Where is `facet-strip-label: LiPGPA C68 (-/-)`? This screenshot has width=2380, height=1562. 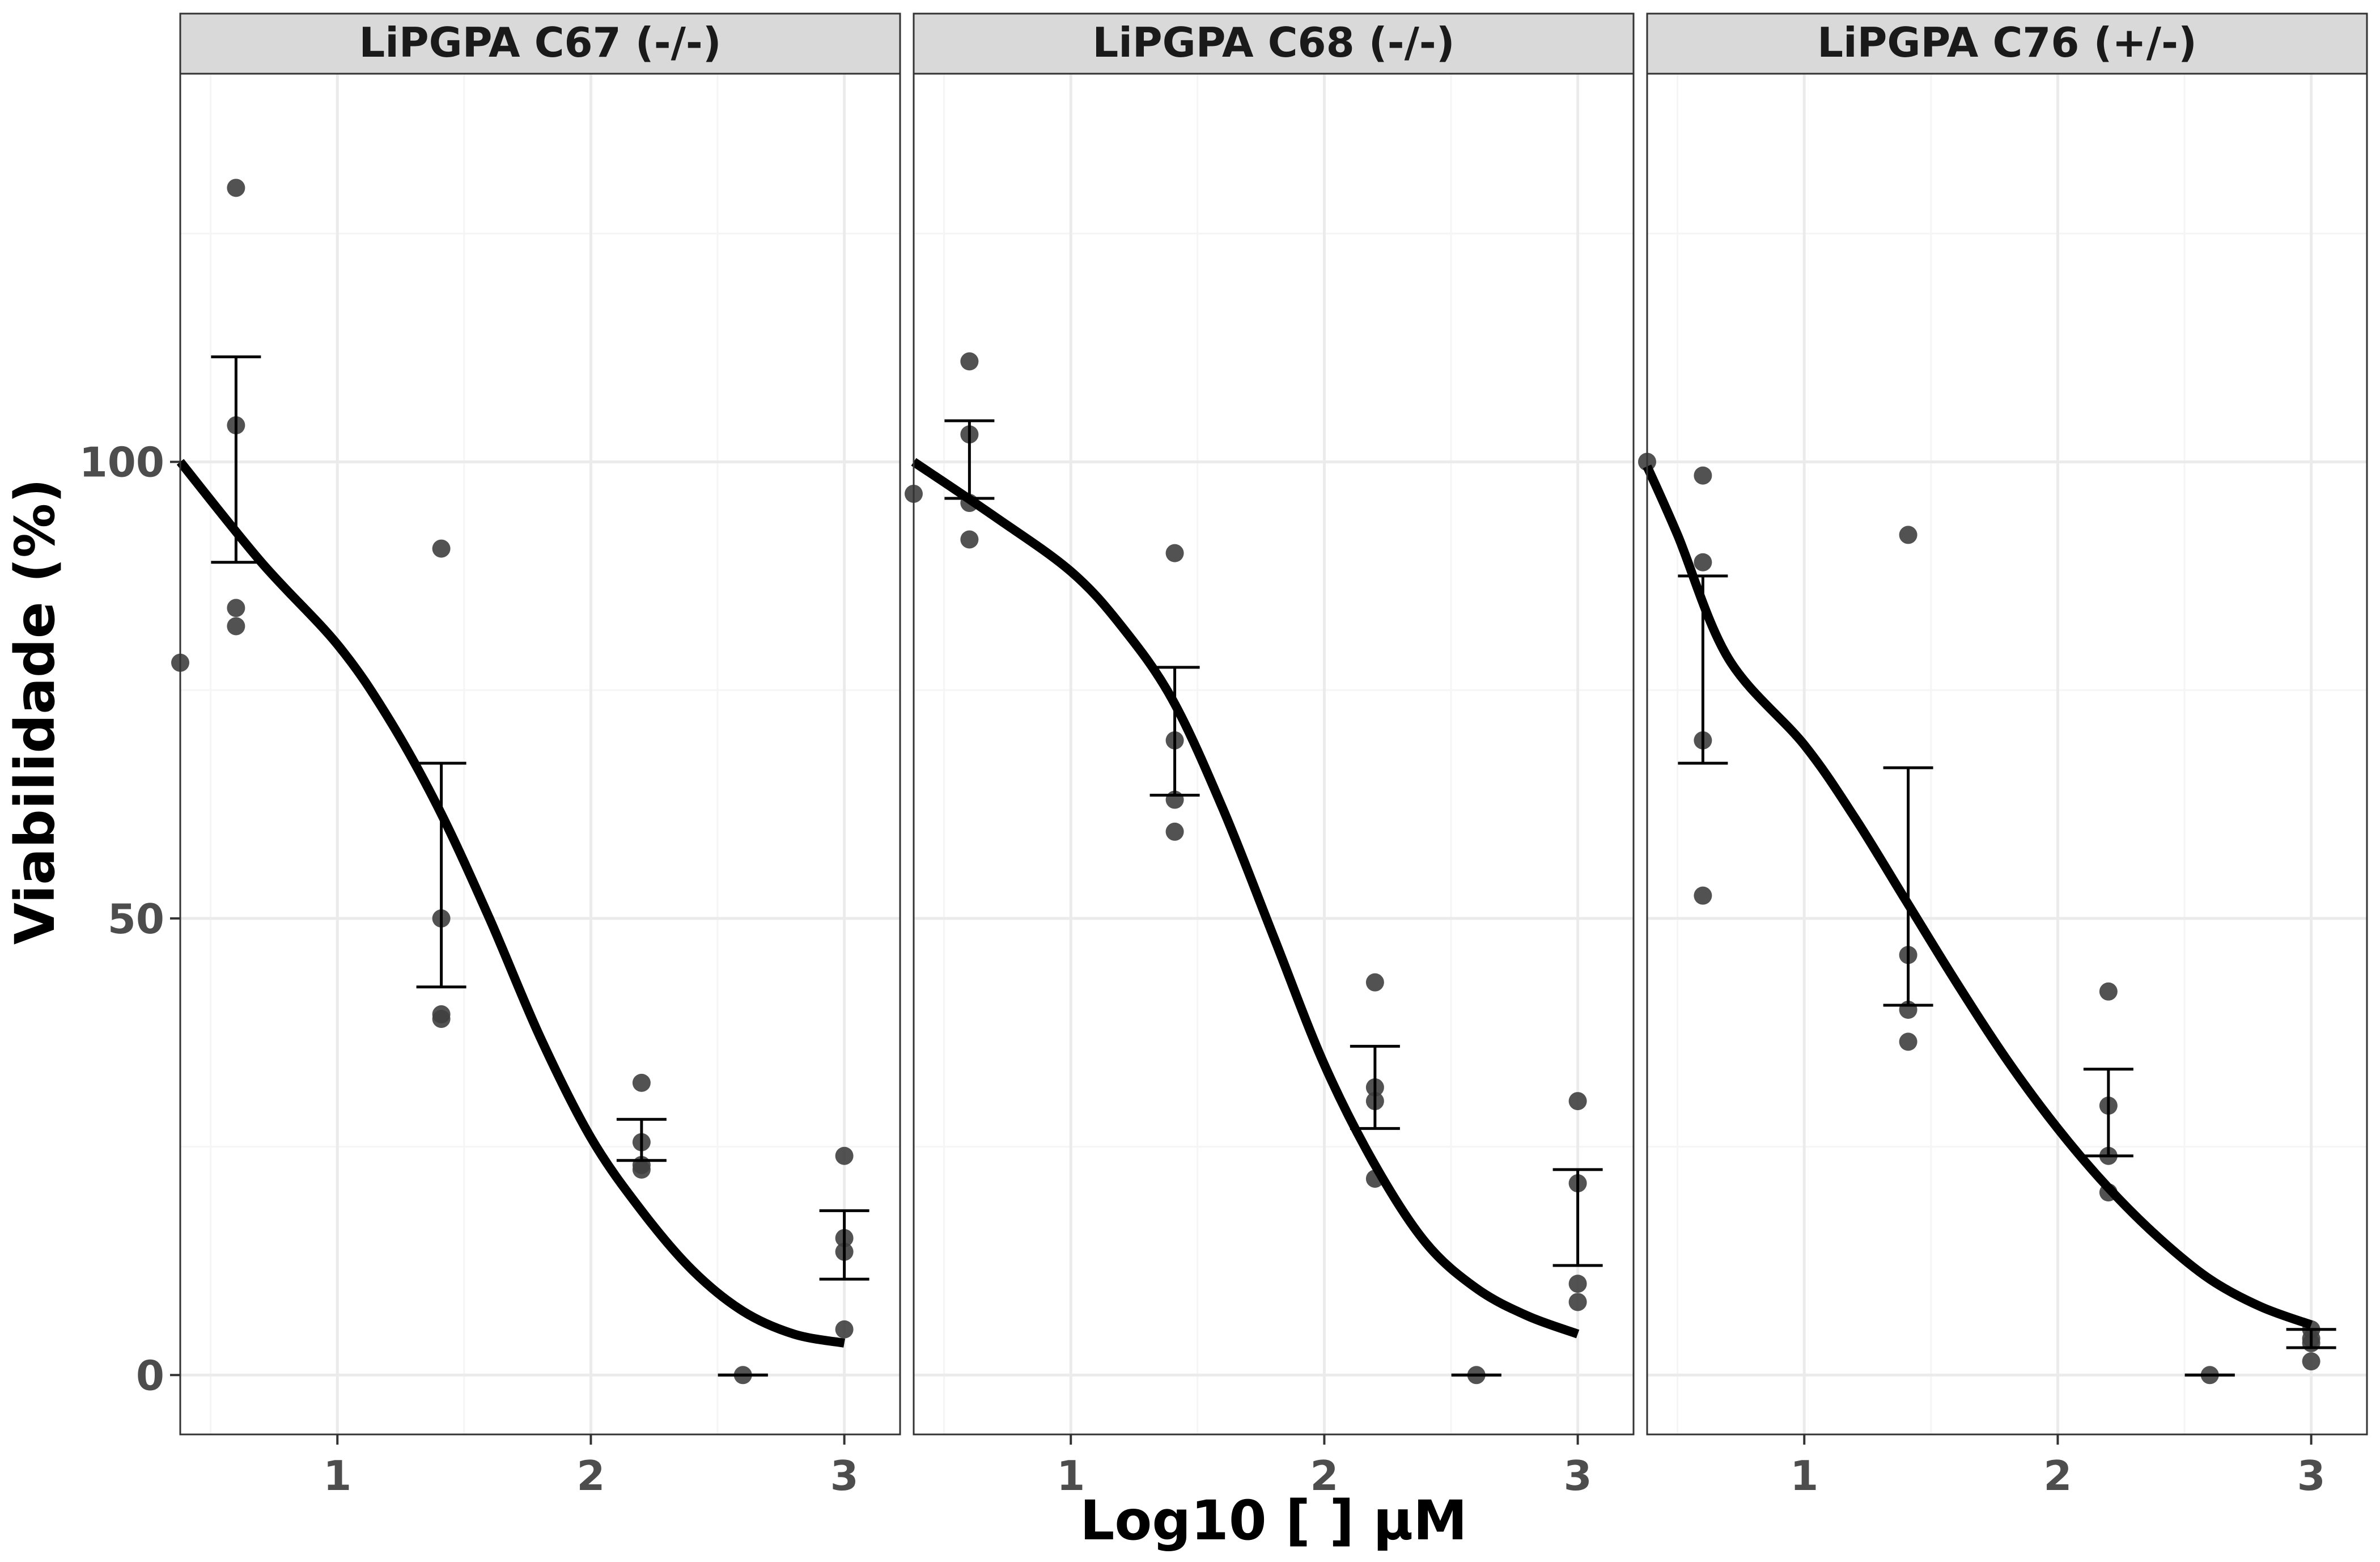 facet-strip-label: LiPGPA C68 (-/-) is located at coordinates (1273, 42).